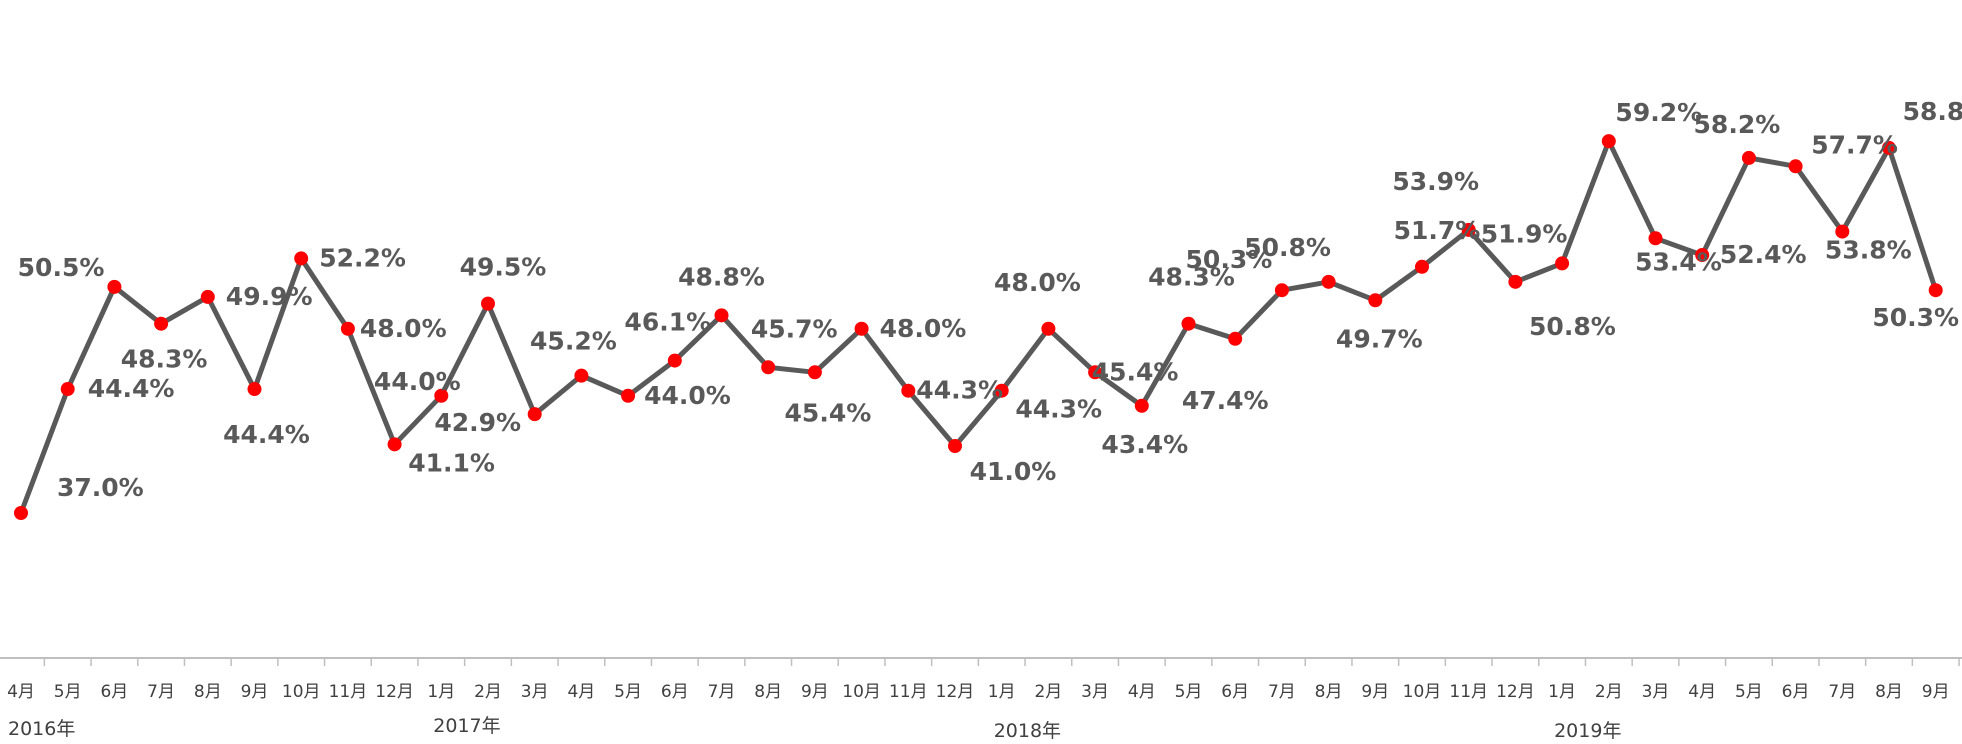 This screenshot has height=744, width=1962. What do you see at coordinates (1587, 731) in the screenshot?
I see `year-label: 2019年` at bounding box center [1587, 731].